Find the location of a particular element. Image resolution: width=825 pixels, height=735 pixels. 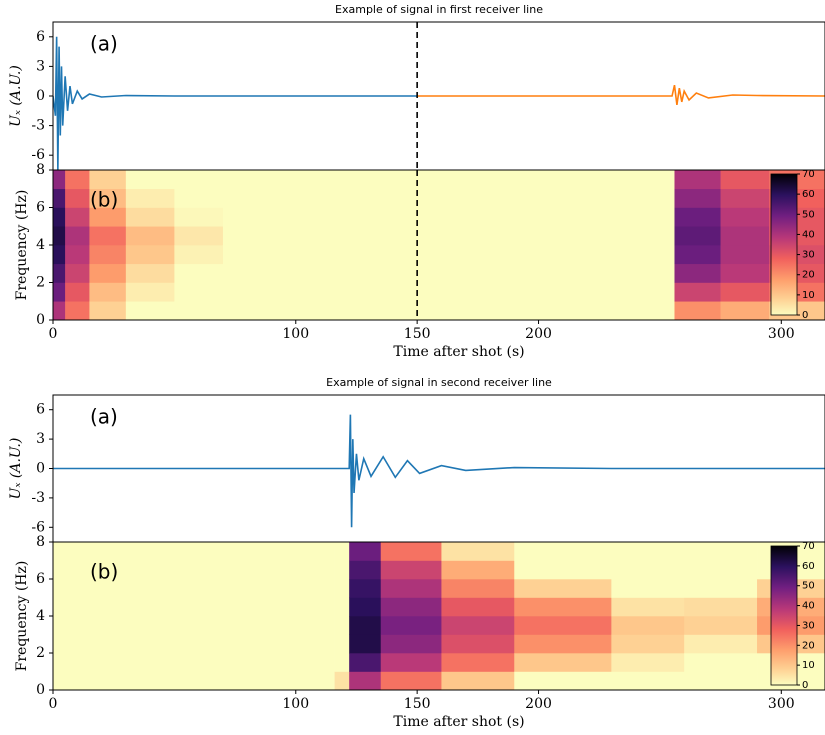

y-tick-label: -3 is located at coordinates (38, 126).